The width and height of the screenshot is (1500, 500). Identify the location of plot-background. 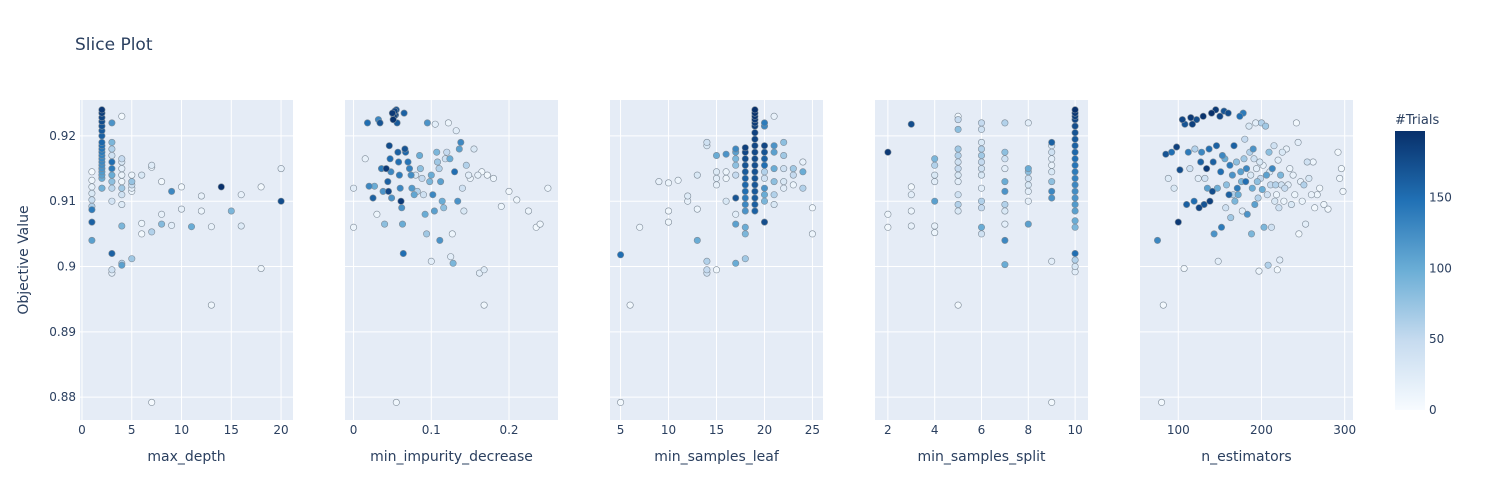
(186, 260).